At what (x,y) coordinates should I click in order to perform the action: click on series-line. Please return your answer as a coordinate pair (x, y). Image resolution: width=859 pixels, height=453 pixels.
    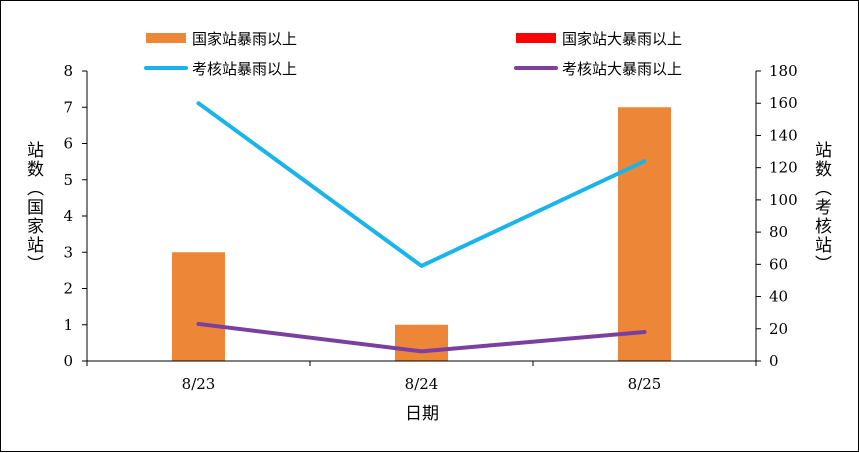
    Looking at the image, I should click on (421, 337).